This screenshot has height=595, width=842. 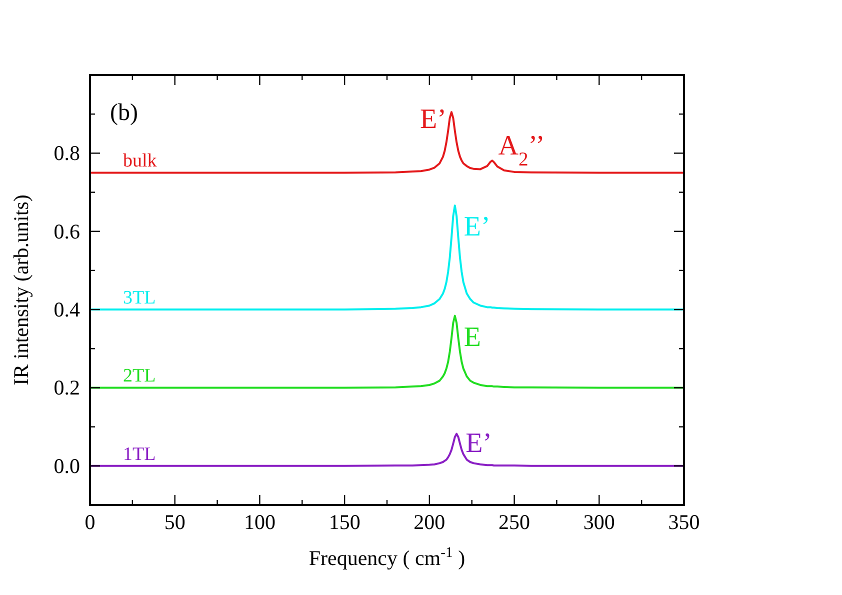 What do you see at coordinates (514, 522) in the screenshot?
I see `x-tick-label: 250` at bounding box center [514, 522].